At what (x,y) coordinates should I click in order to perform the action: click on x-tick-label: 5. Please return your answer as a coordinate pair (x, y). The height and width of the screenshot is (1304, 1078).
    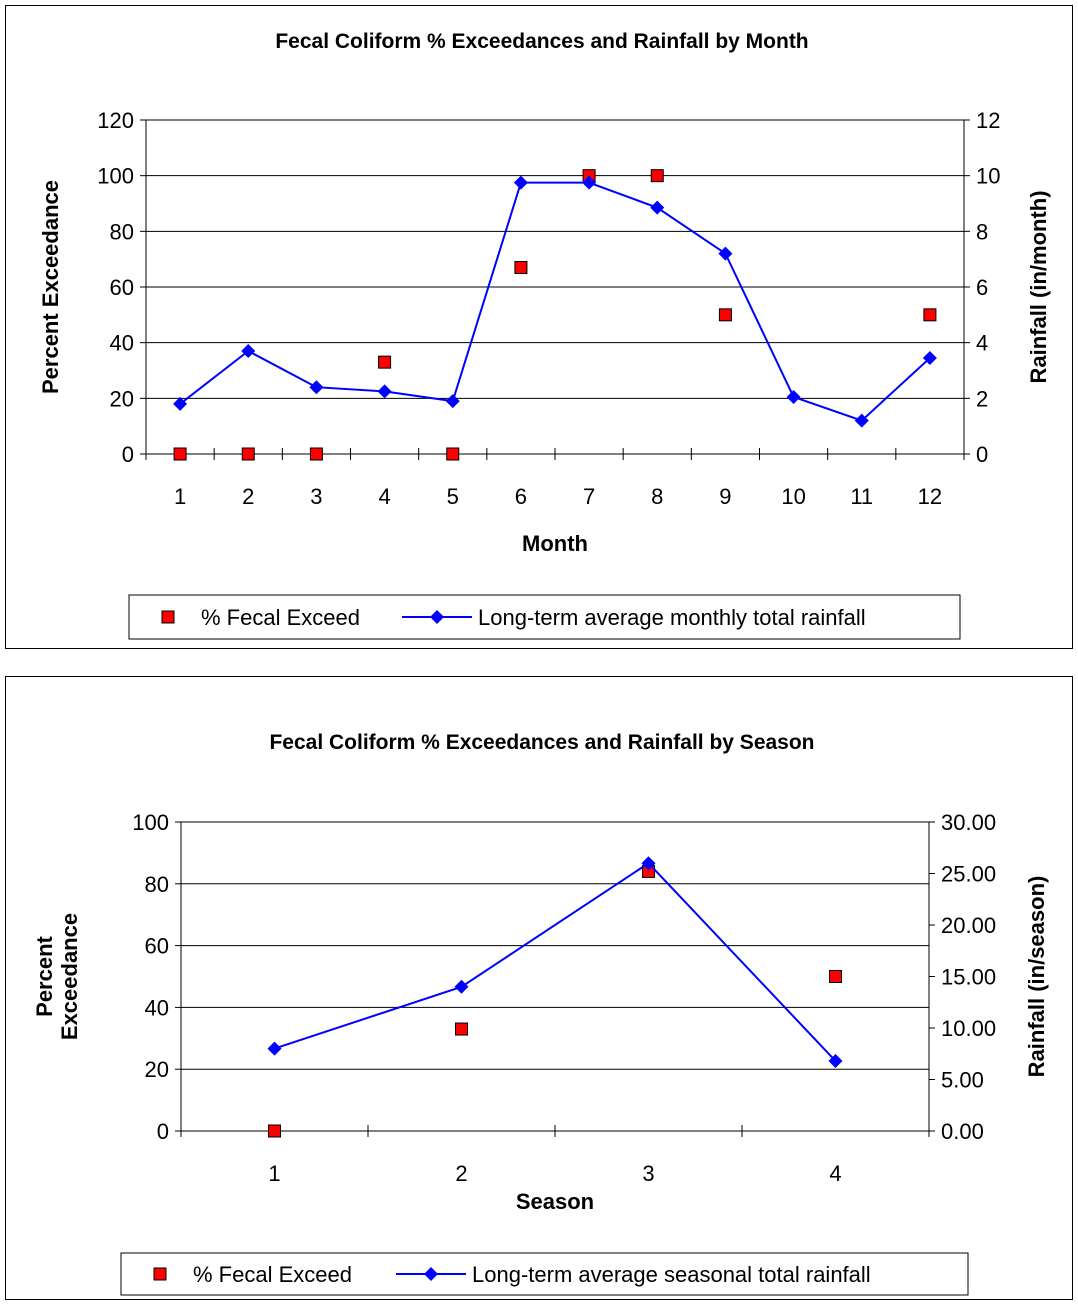
    Looking at the image, I should click on (453, 496).